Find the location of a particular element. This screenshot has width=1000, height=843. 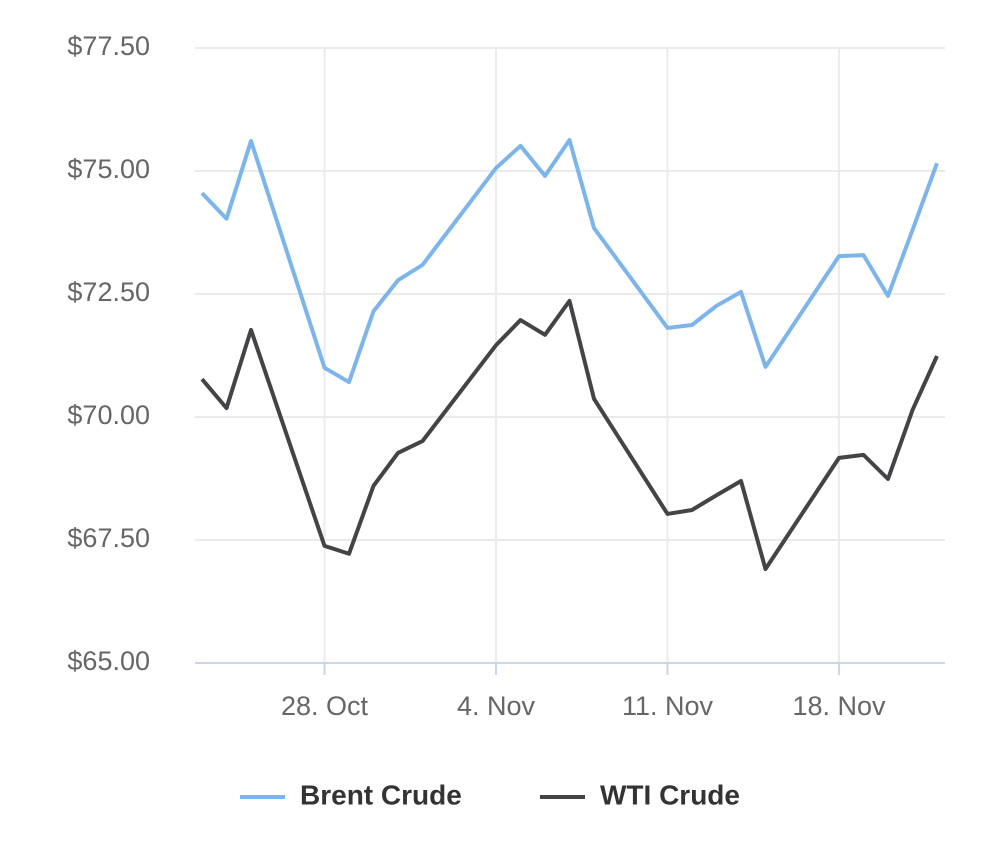

y-tick-label: $75.00 is located at coordinates (108, 169).